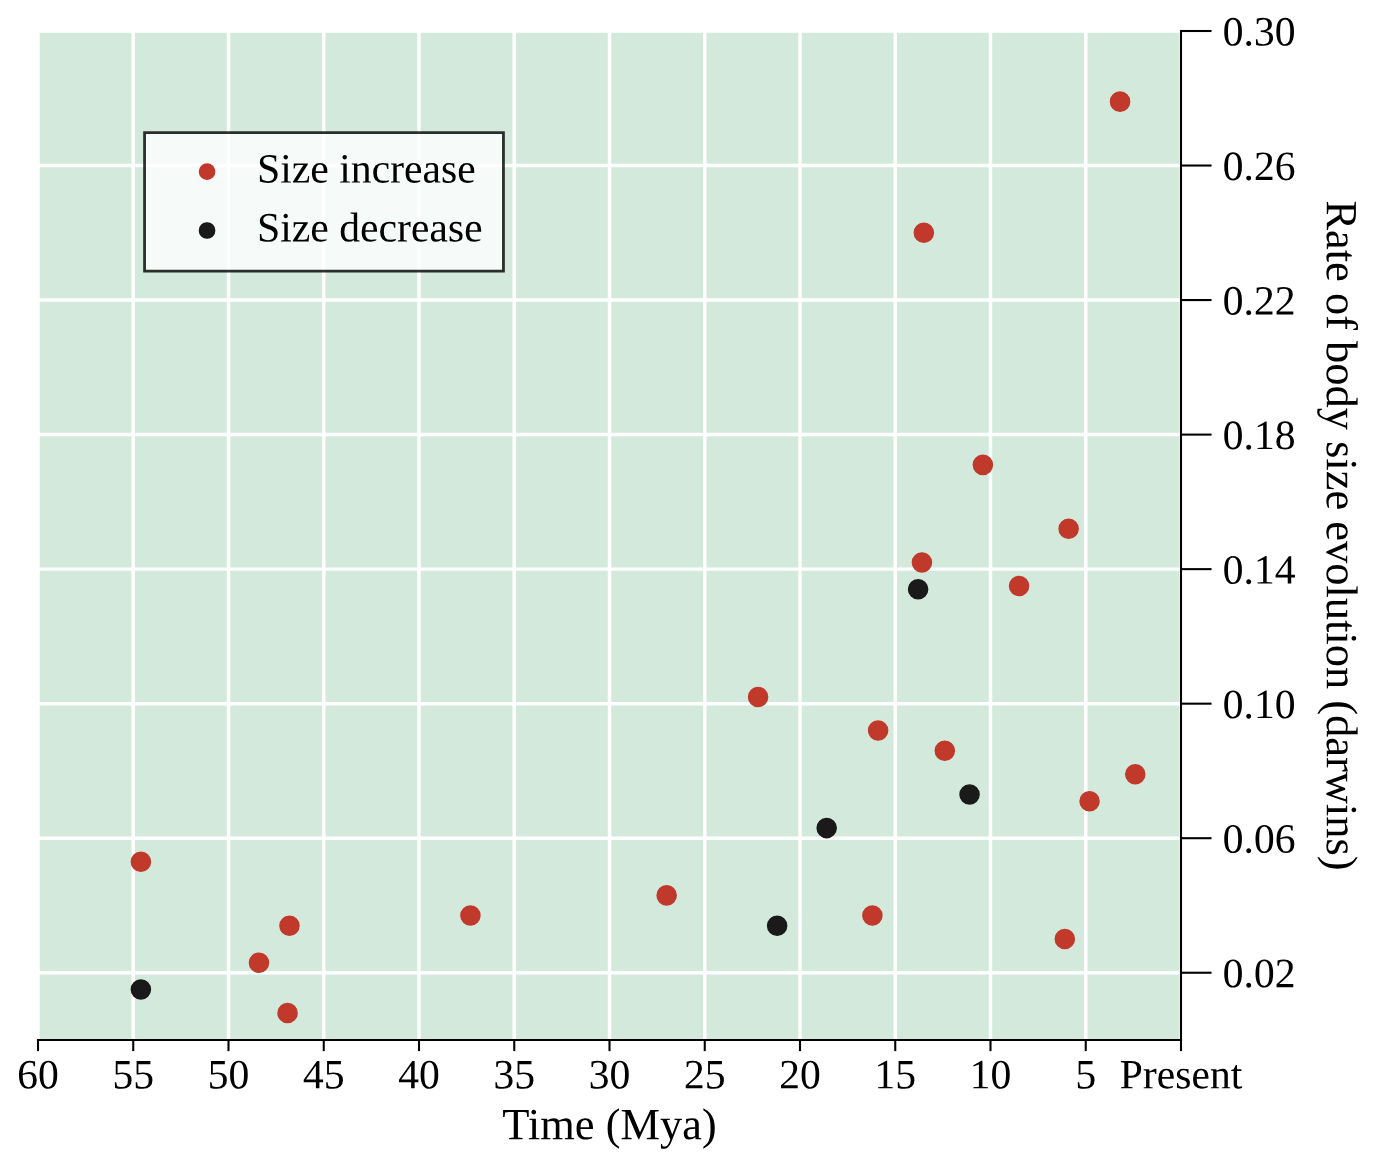 The height and width of the screenshot is (1175, 1384). I want to click on x-tick-label: 30, so click(609, 1074).